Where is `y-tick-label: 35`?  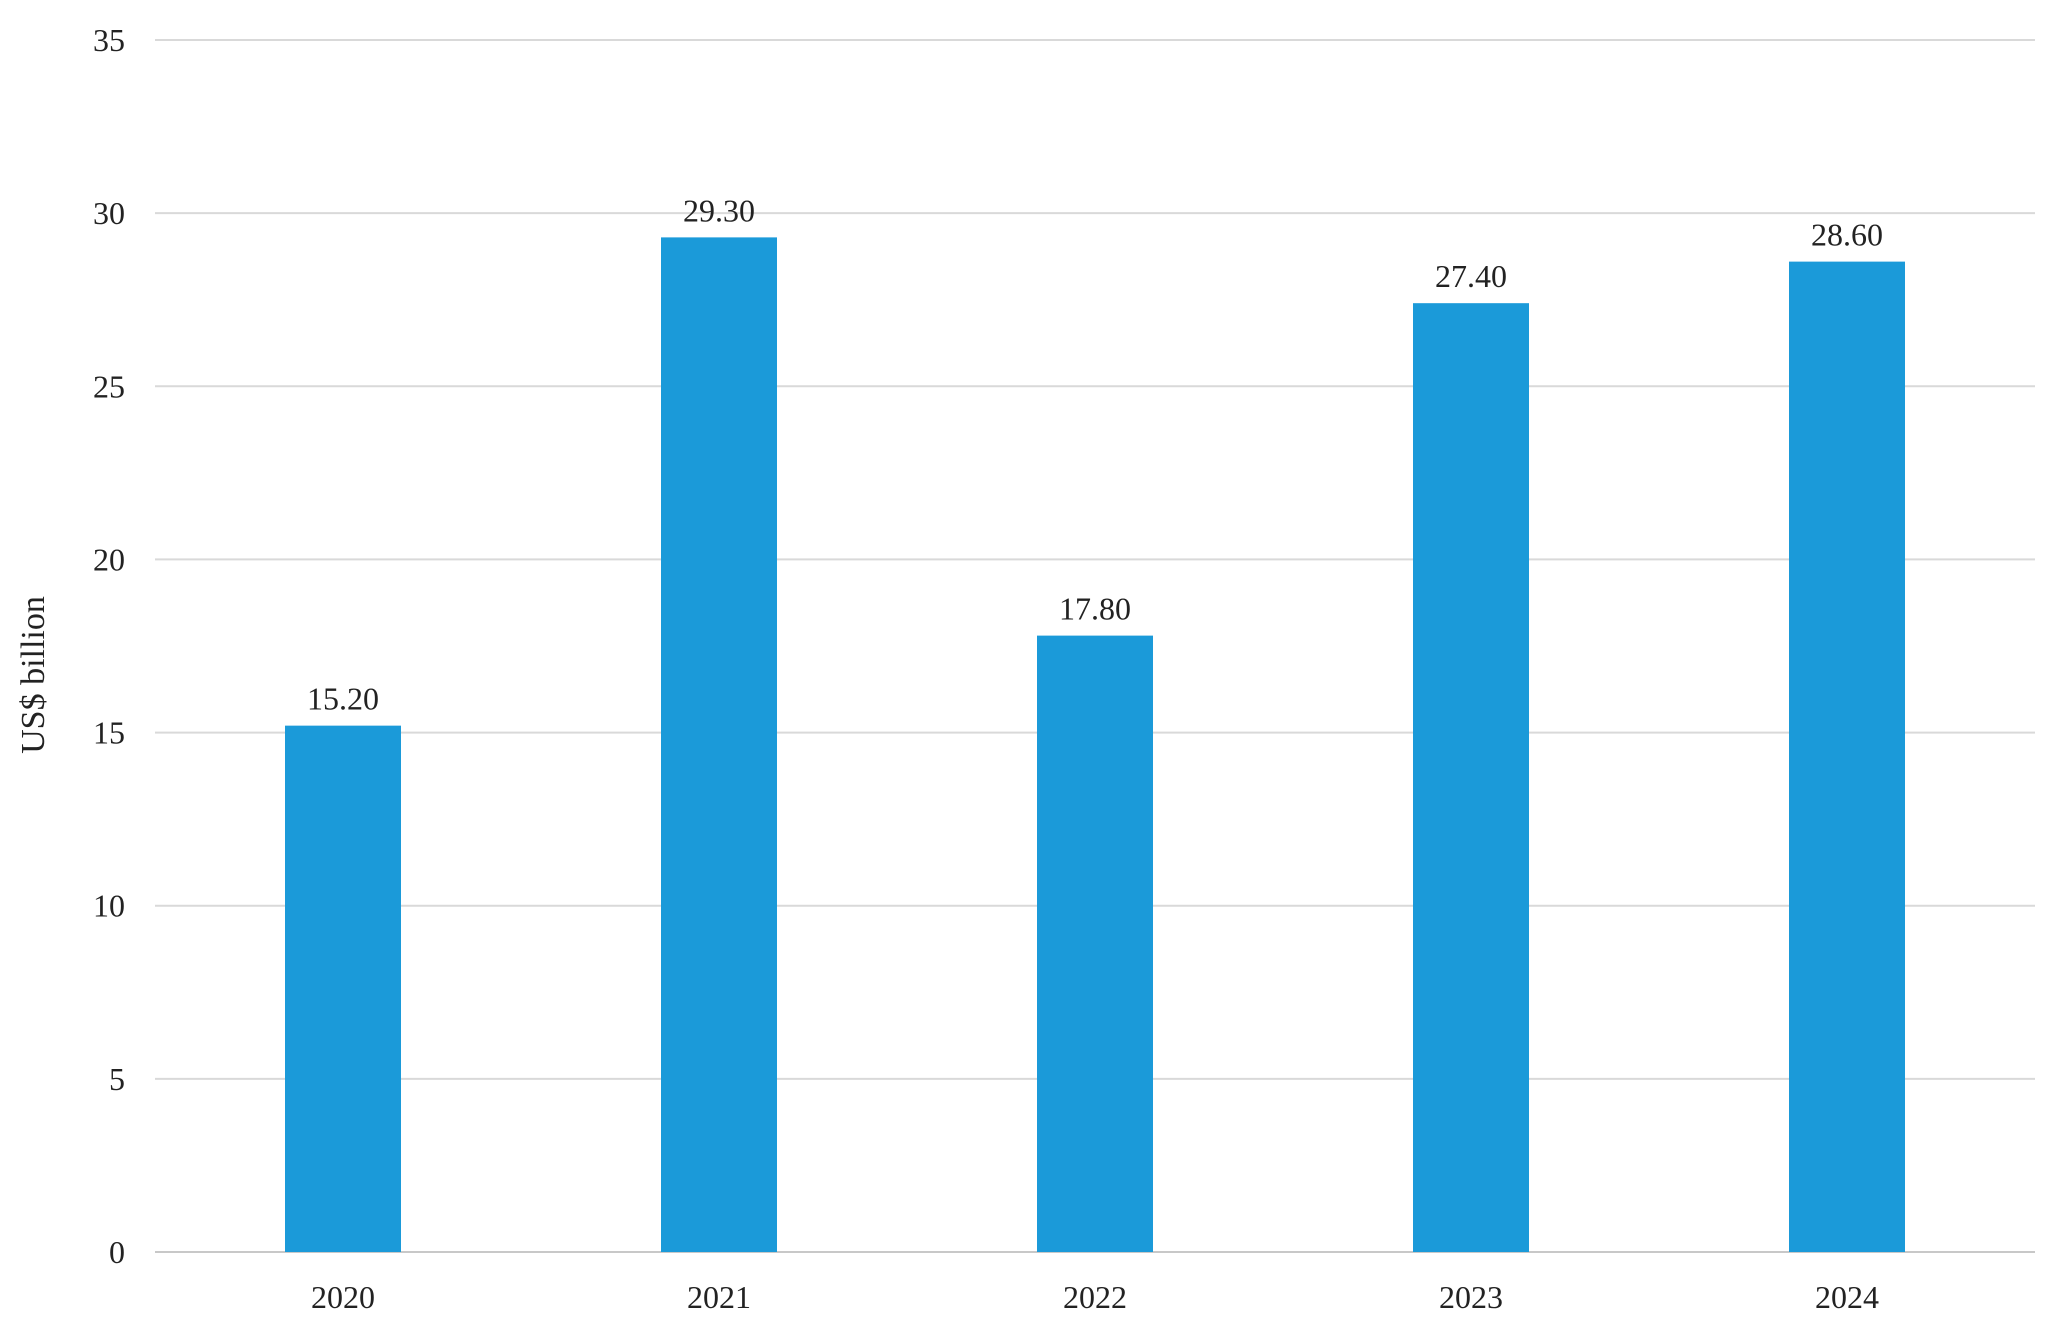 y-tick-label: 35 is located at coordinates (109, 40).